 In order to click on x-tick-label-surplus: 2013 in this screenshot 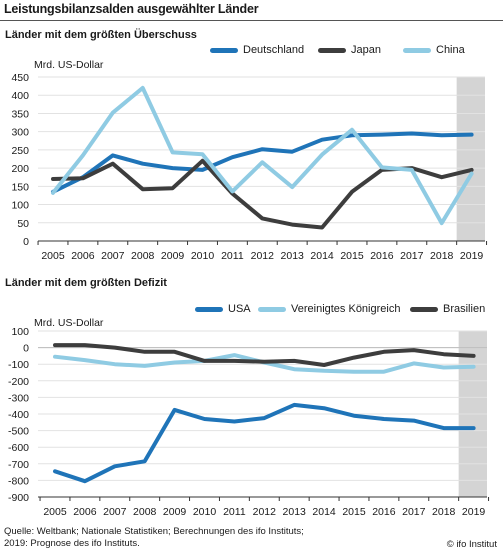, I will do `click(293, 256)`.